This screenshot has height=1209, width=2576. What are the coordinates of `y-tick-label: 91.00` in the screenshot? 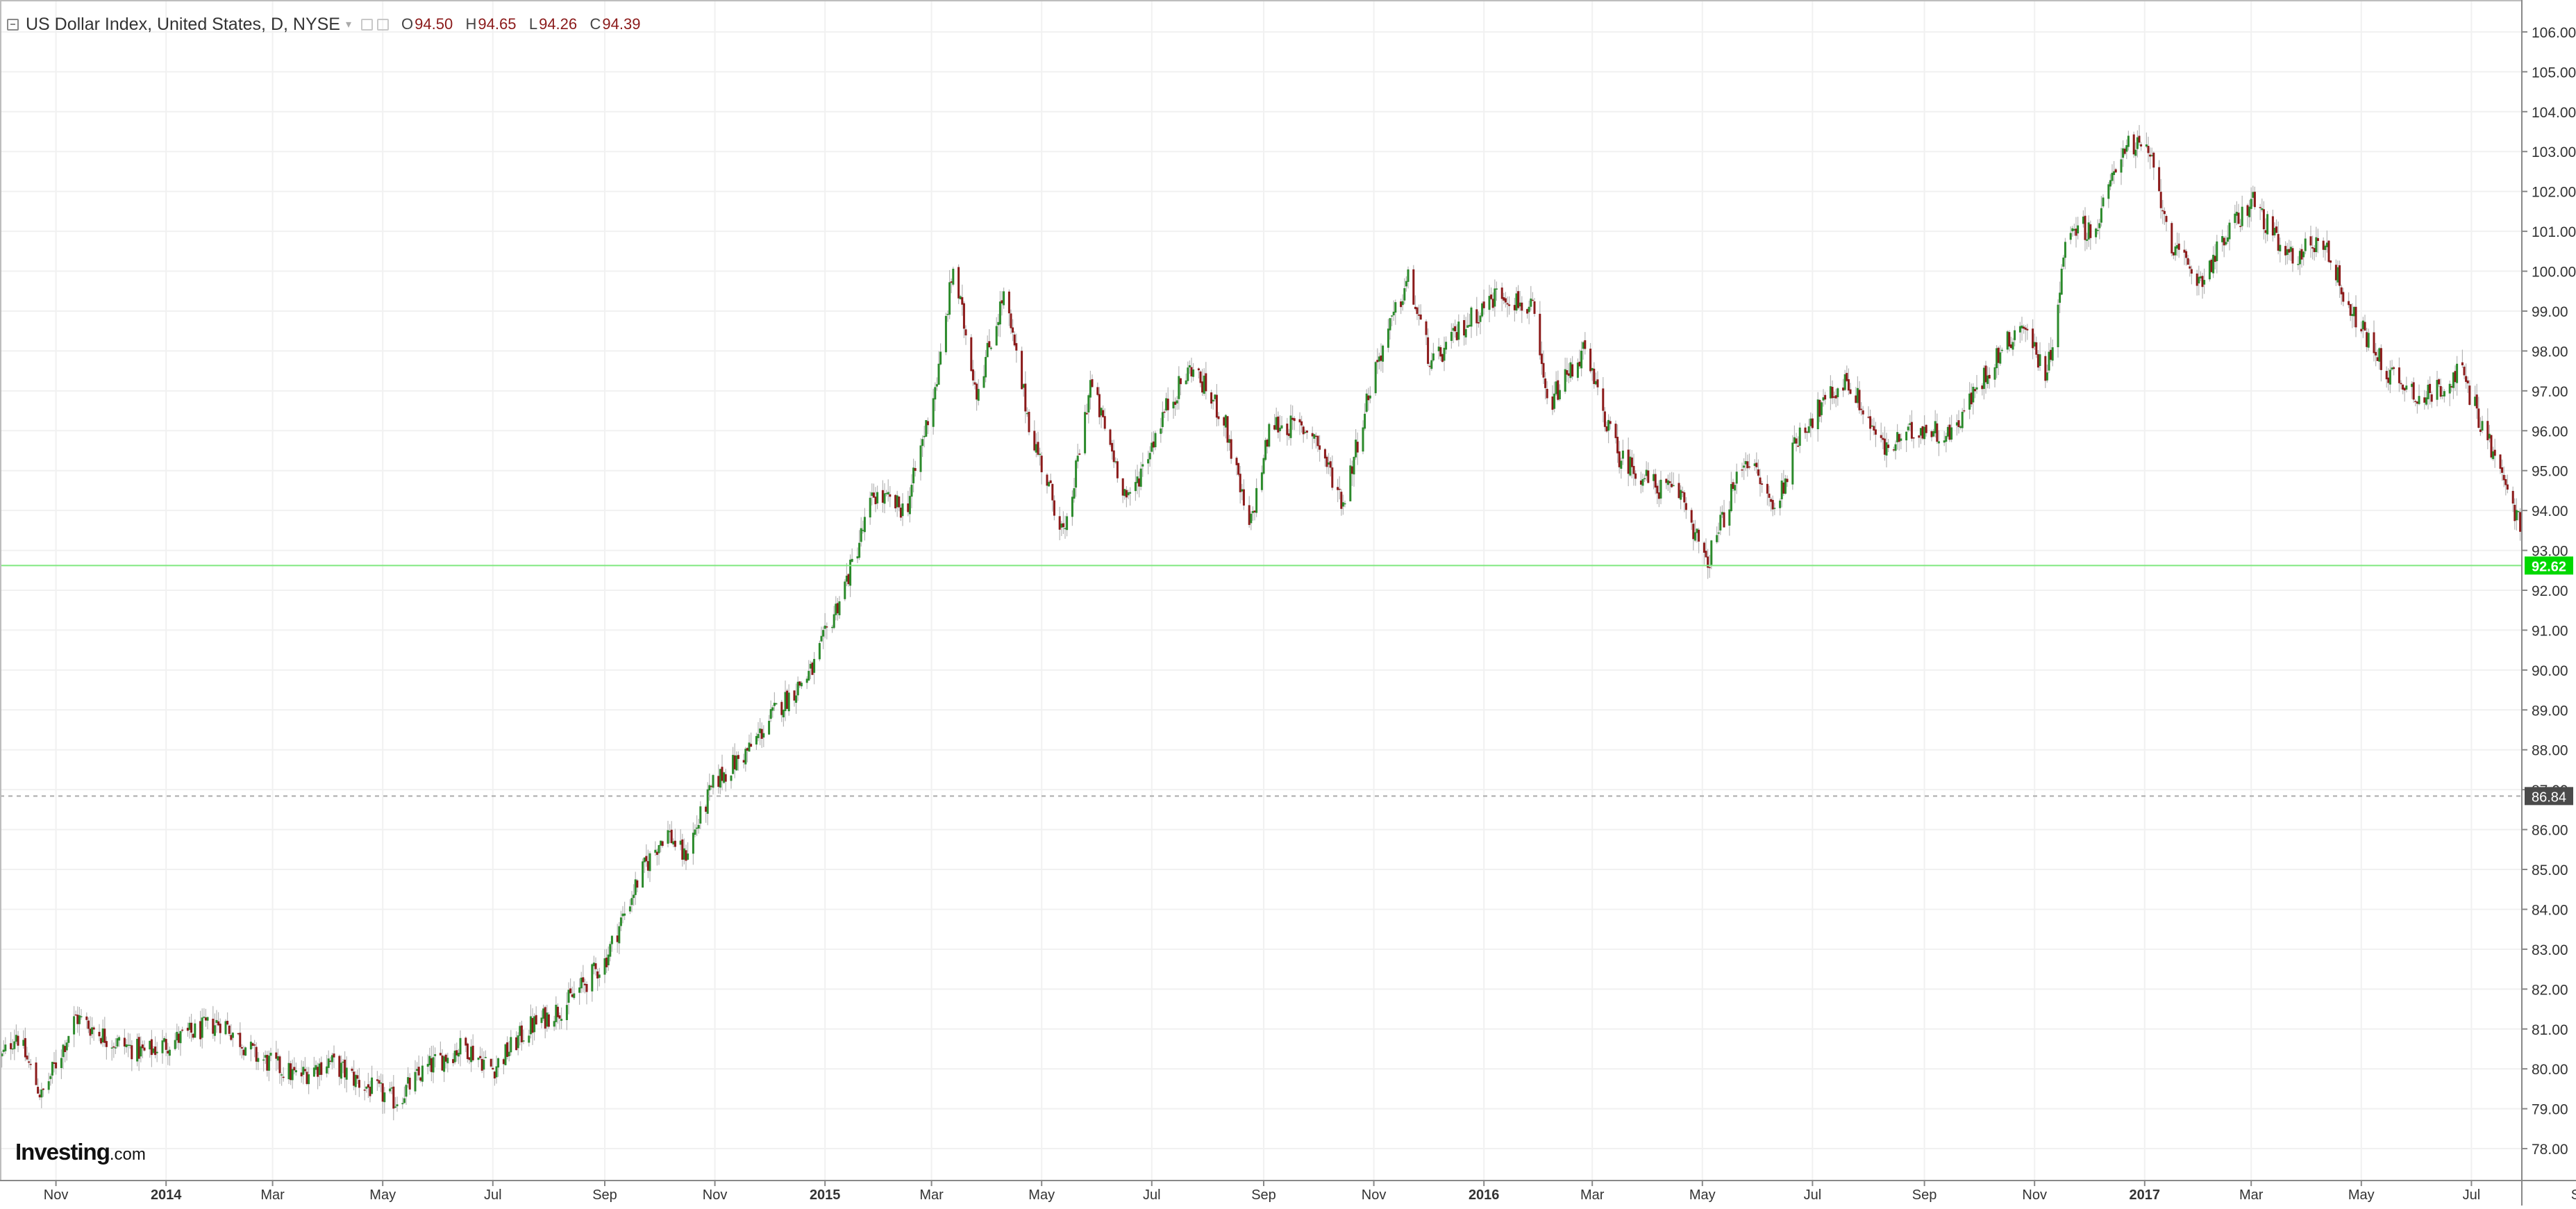 It's located at (2550, 631).